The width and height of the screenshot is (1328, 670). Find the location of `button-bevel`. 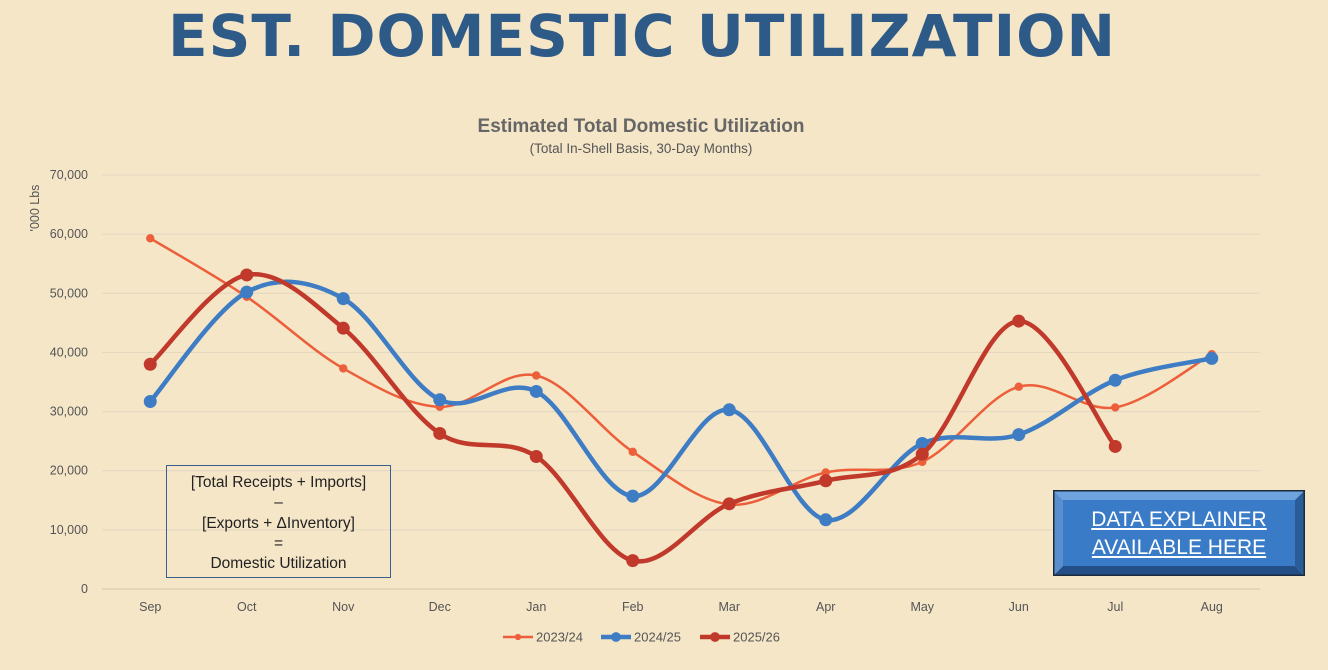

button-bevel is located at coordinates (1179, 533).